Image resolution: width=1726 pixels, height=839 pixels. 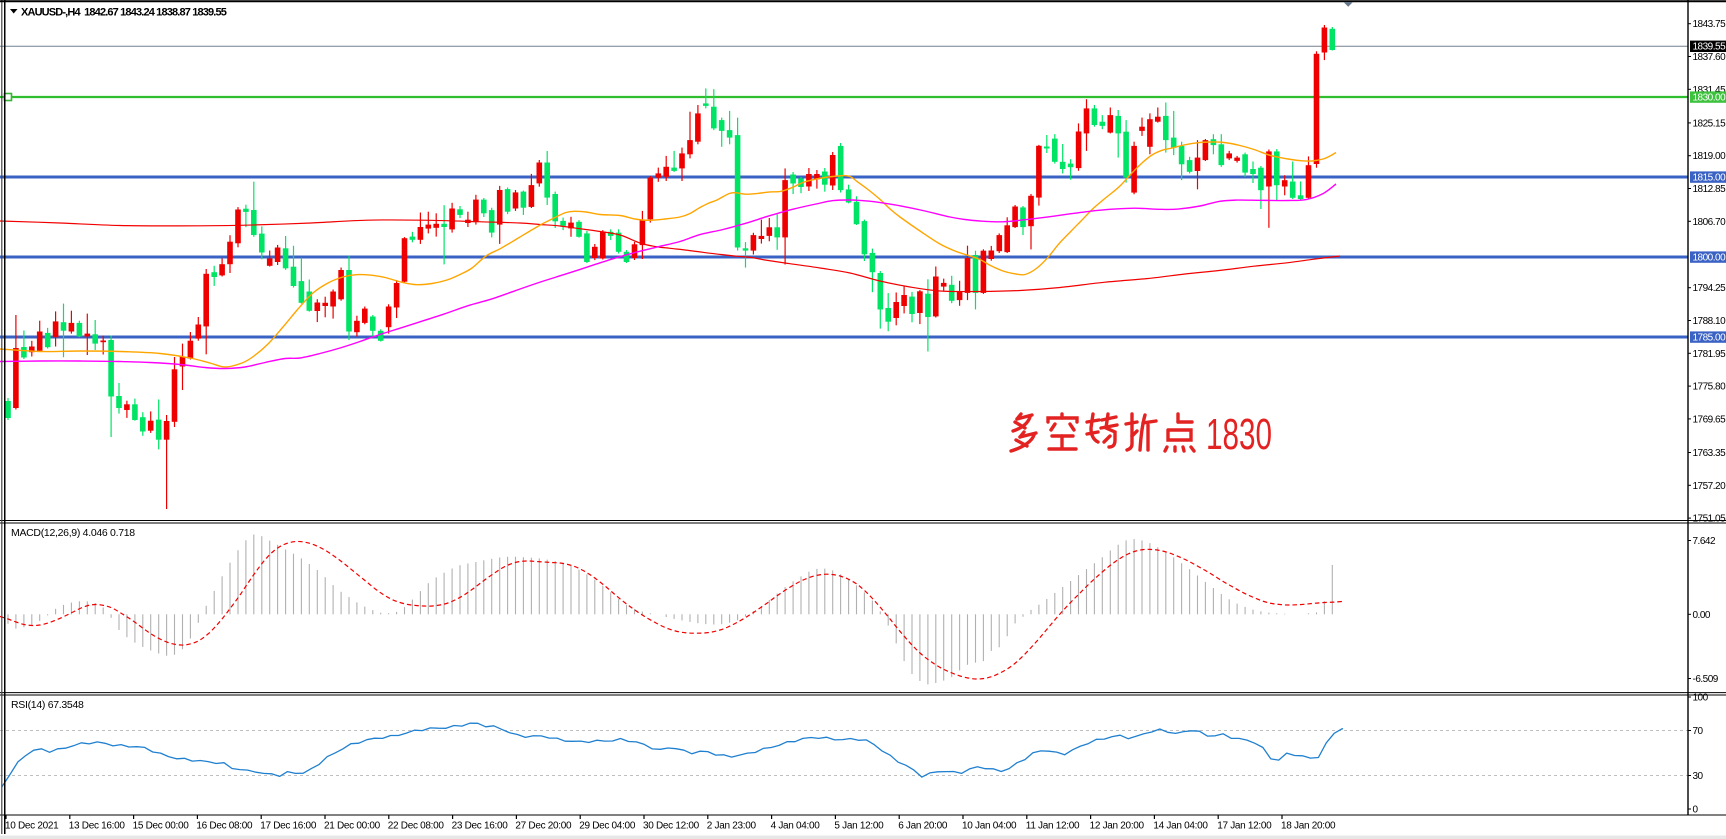 I want to click on svg-text: 2 Jan 23:00, so click(x=732, y=826).